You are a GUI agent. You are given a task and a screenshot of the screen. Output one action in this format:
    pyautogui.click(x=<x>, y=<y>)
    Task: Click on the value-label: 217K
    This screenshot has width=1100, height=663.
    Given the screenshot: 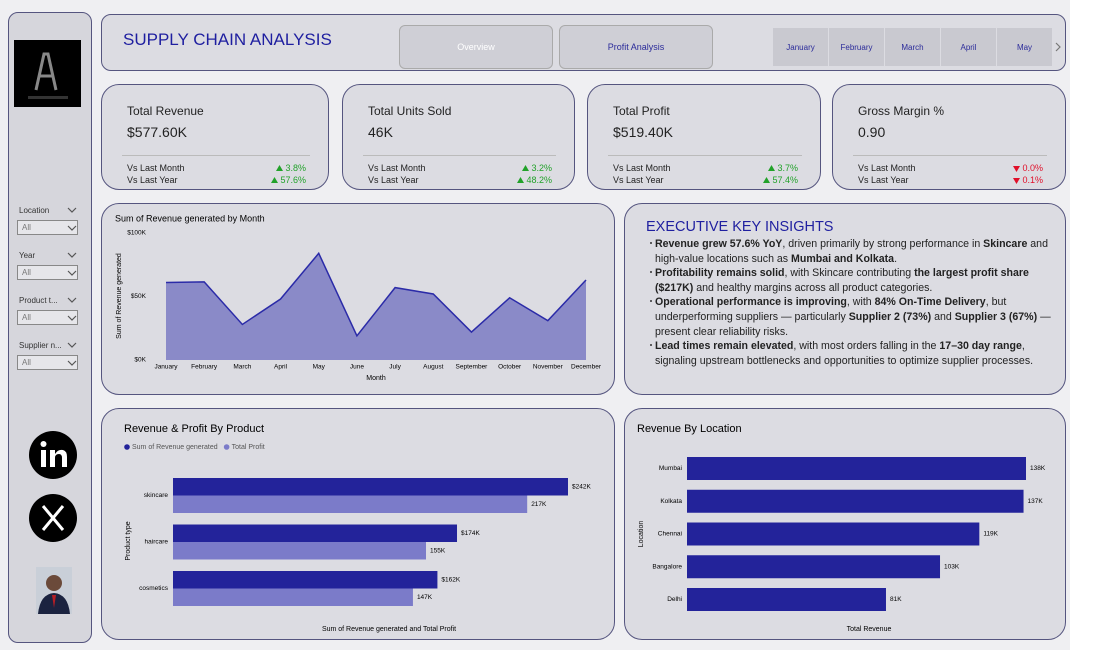 What is the action you would take?
    pyautogui.click(x=539, y=504)
    